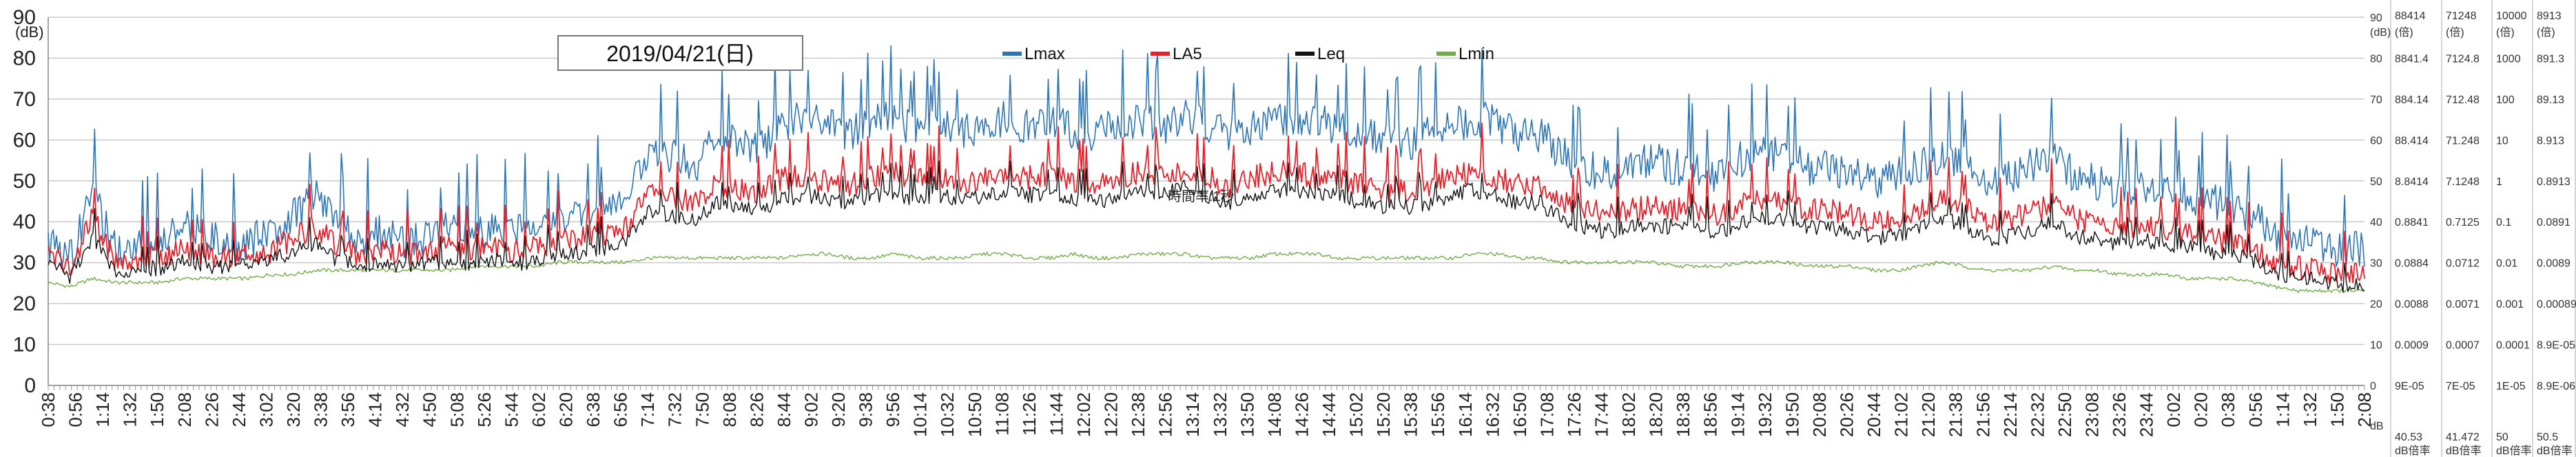 The height and width of the screenshot is (457, 2576). I want to click on ratio-table-cell: 0.8913, so click(2553, 182).